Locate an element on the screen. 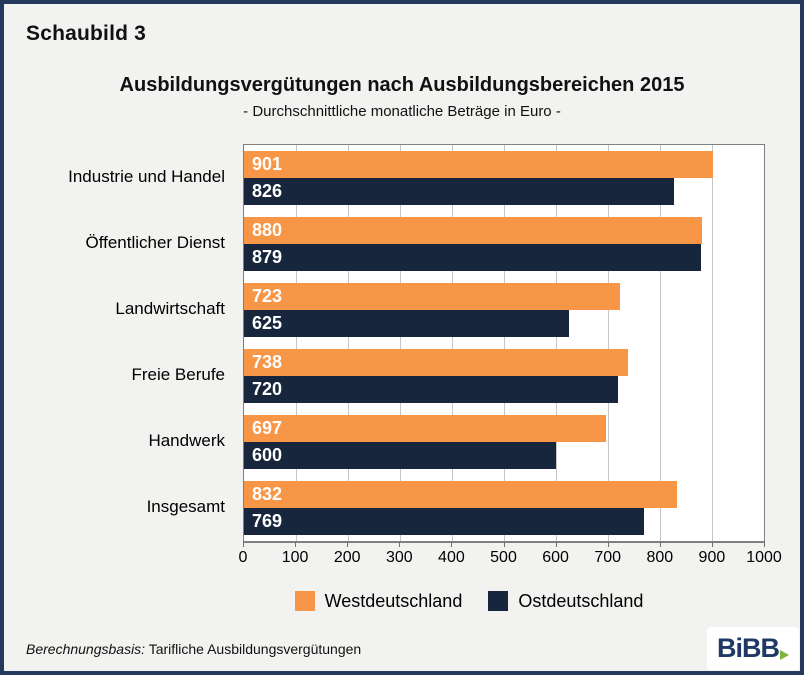 The width and height of the screenshot is (804, 675). bibb-logo: BiBB is located at coordinates (753, 648).